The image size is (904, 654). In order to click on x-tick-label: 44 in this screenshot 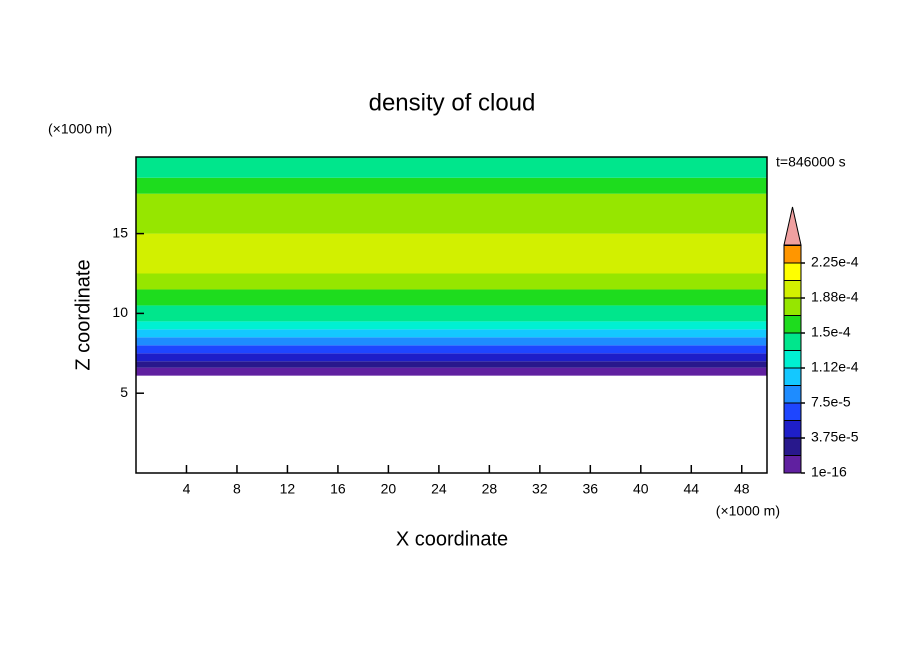, I will do `click(691, 489)`.